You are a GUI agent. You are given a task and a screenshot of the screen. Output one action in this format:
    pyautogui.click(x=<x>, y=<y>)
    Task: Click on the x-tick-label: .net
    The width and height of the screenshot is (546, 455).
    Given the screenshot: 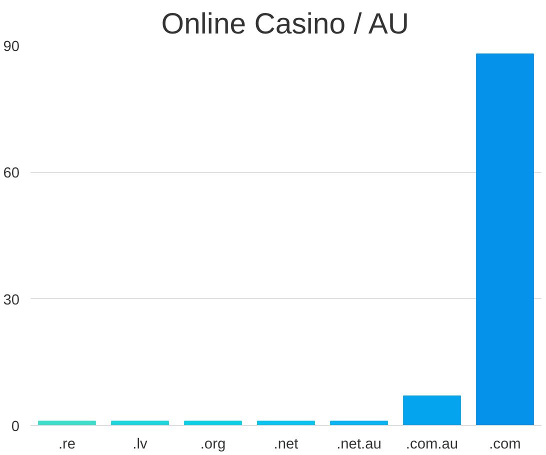 What is the action you would take?
    pyautogui.click(x=286, y=444)
    